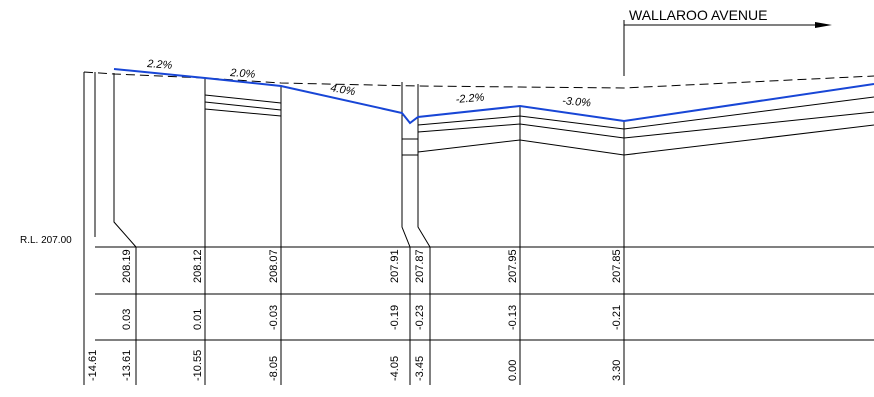  Describe the element at coordinates (617, 317) in the screenshot. I see `depth-value: -0.21` at that location.